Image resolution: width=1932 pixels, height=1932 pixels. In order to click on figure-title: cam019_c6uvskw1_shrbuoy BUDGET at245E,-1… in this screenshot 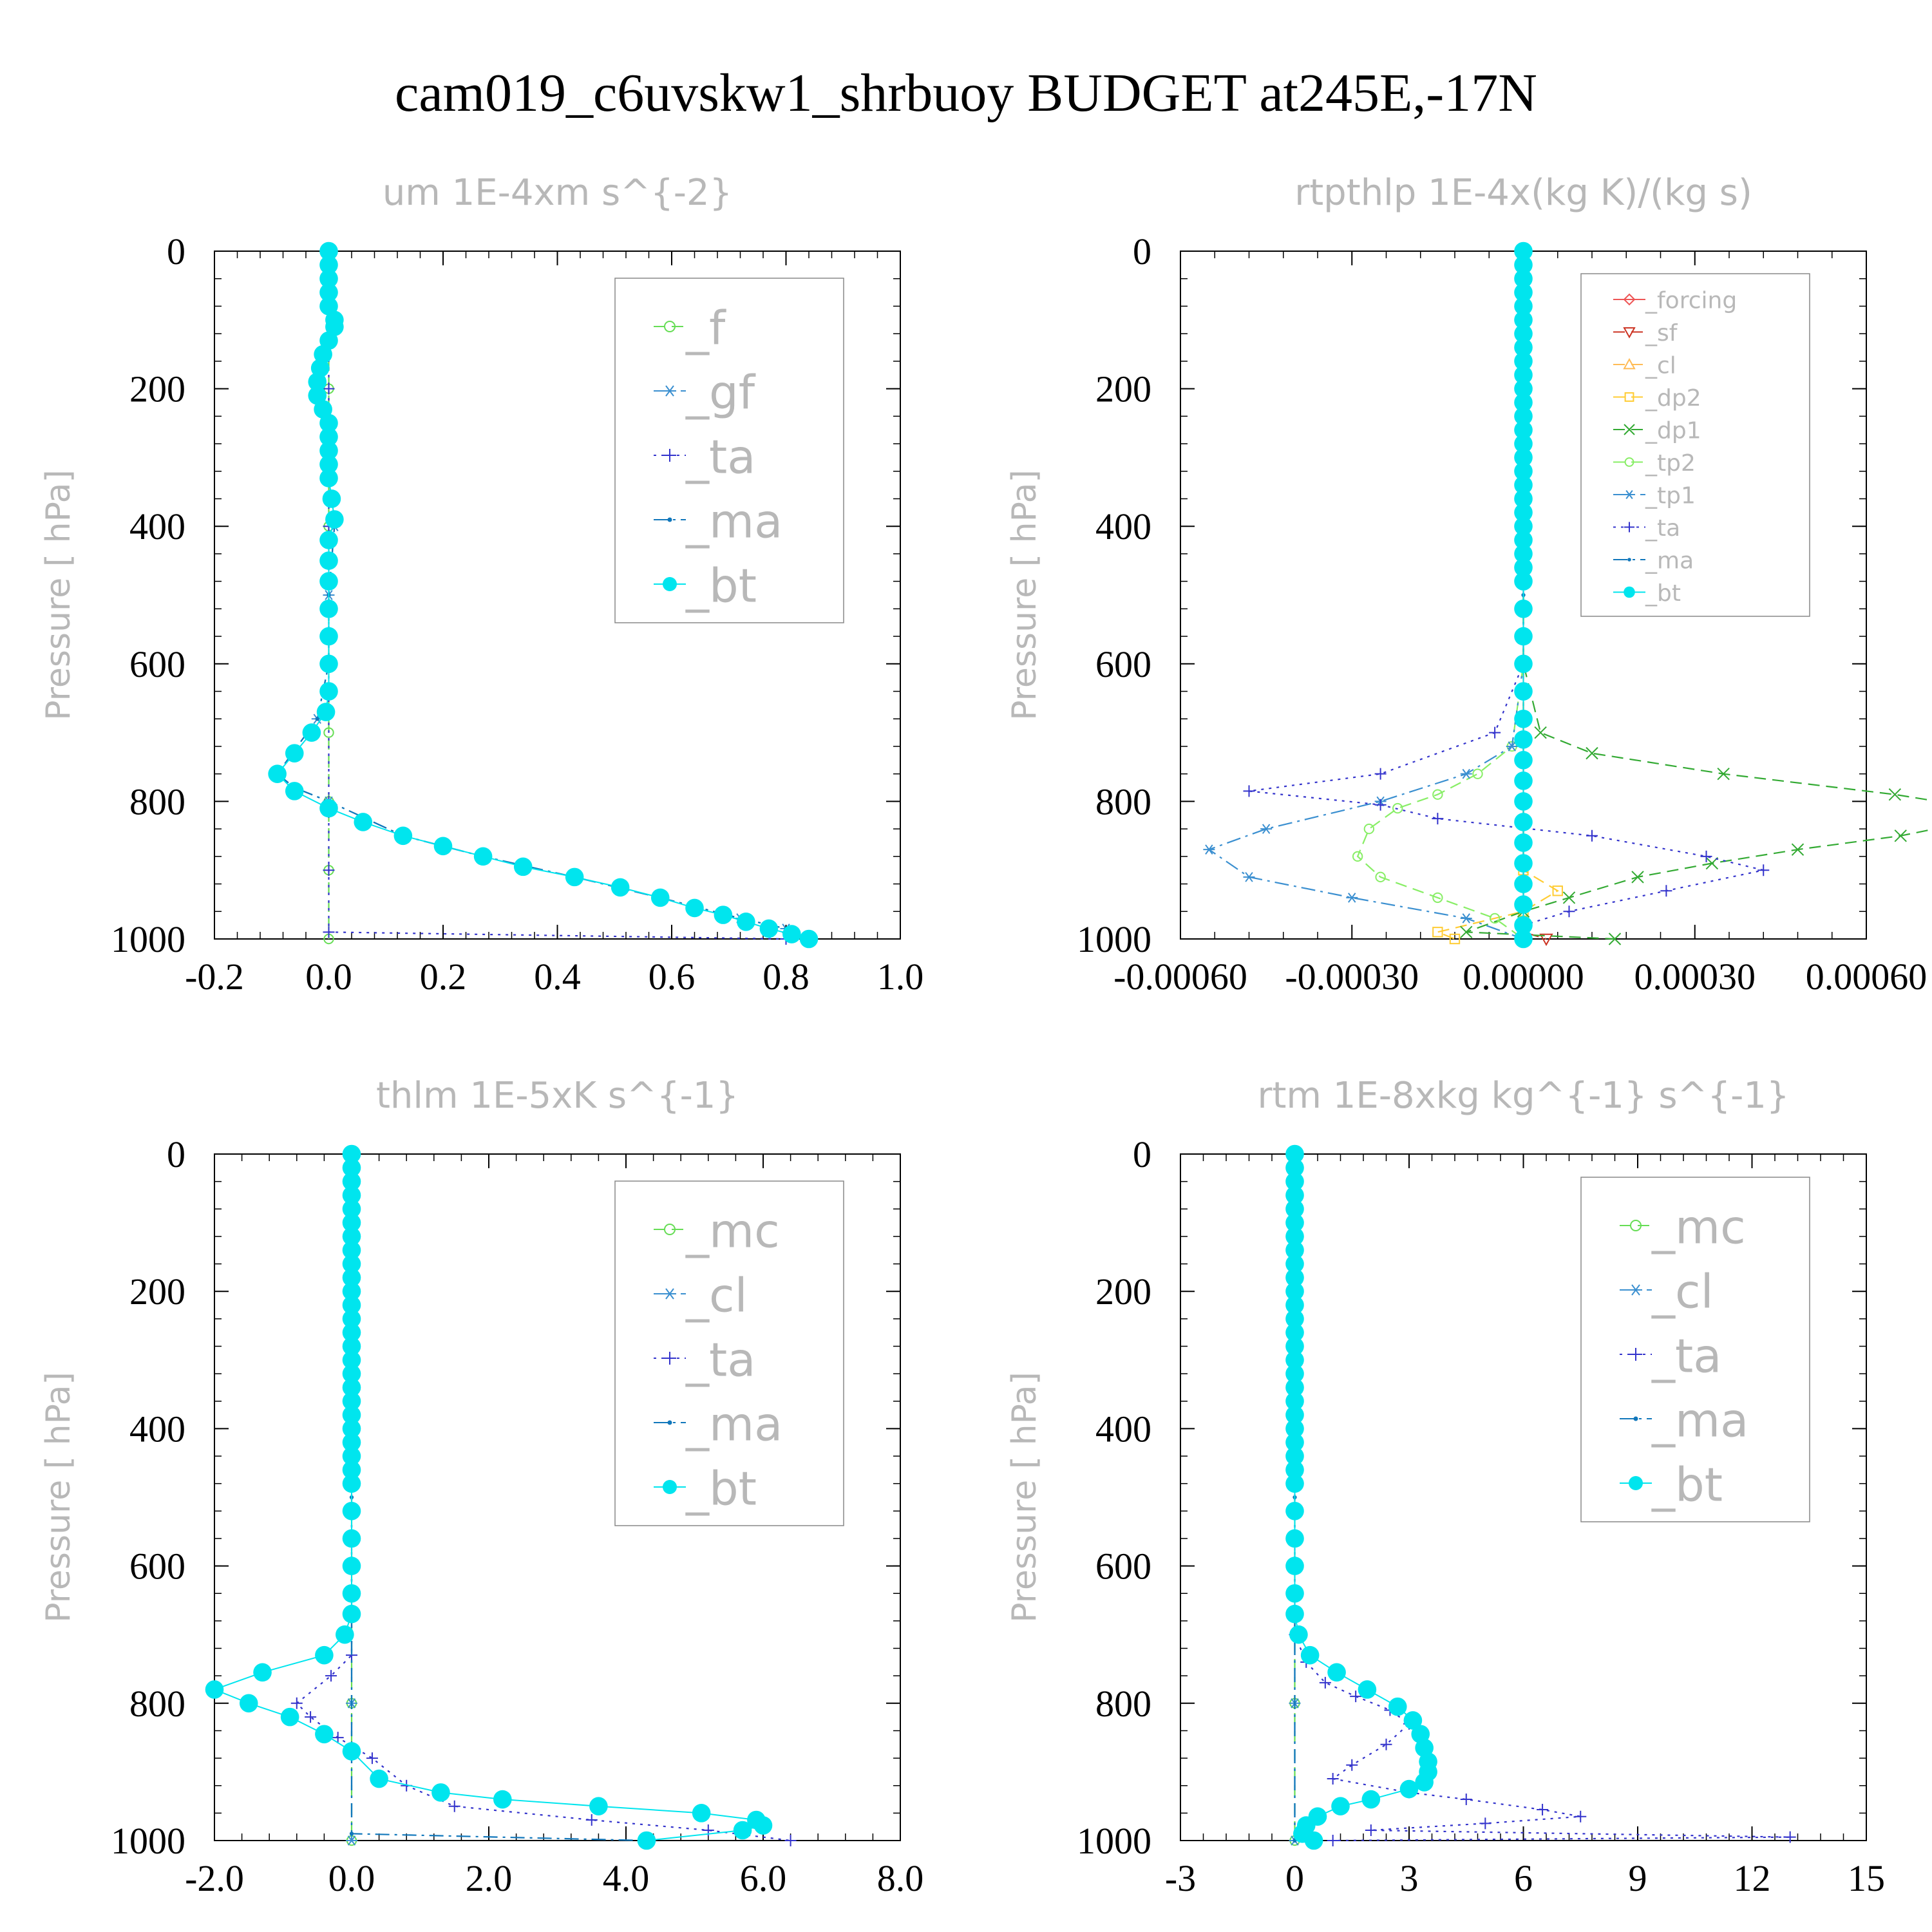, I will do `click(966, 93)`.